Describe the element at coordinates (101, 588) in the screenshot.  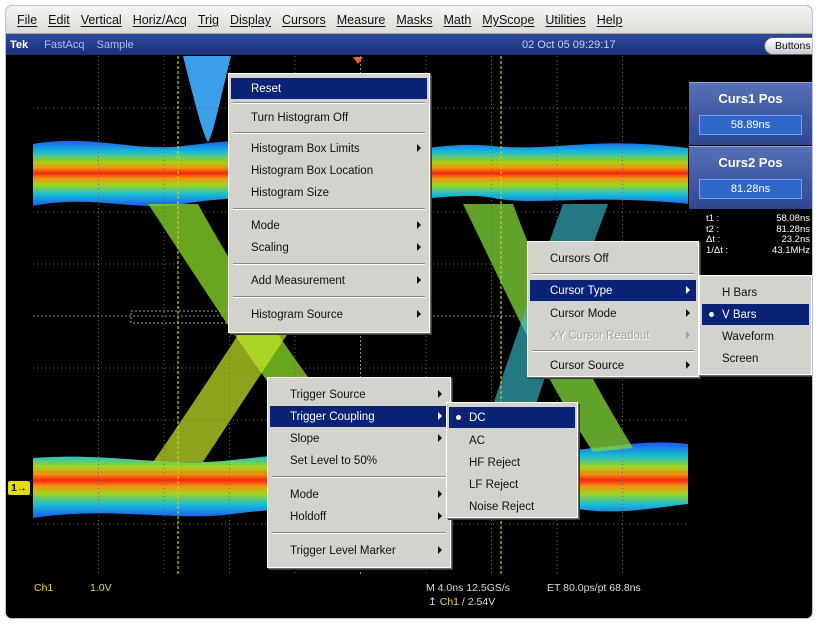
I see `channel-scale: 1.0V` at that location.